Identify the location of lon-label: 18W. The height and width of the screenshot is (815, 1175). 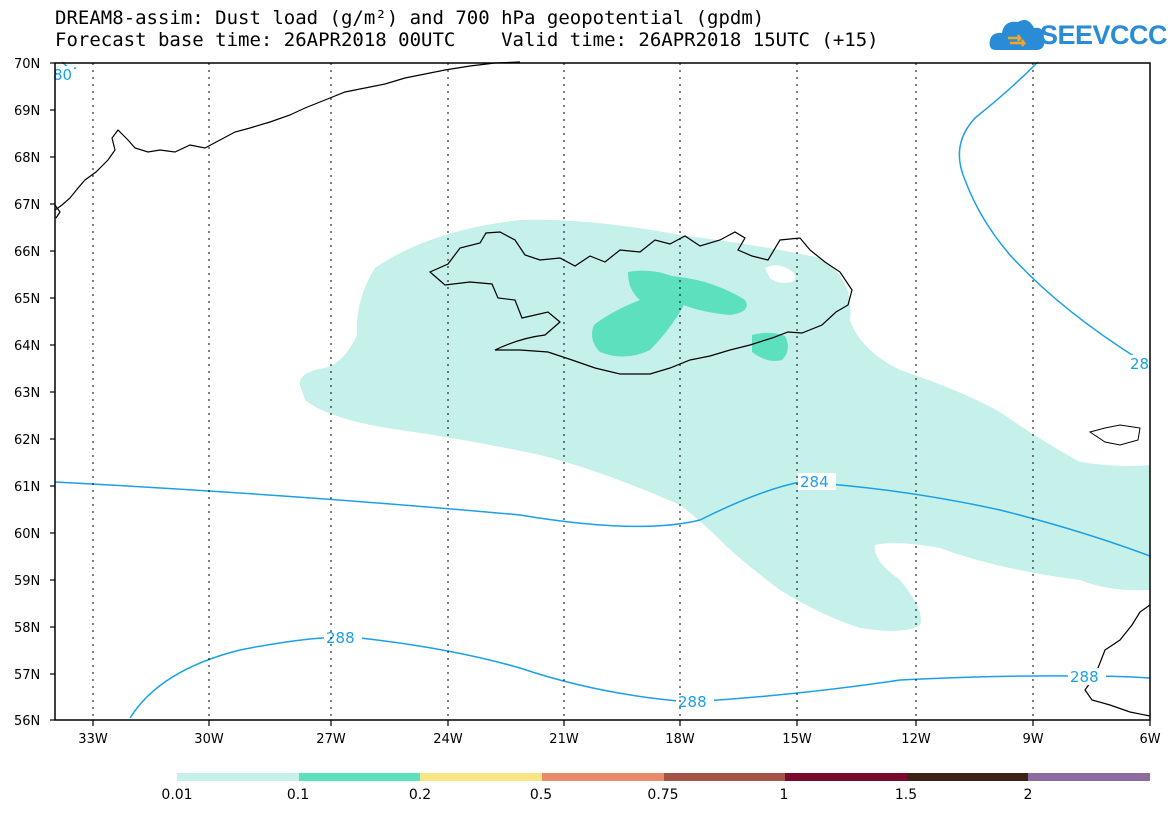
(680, 739).